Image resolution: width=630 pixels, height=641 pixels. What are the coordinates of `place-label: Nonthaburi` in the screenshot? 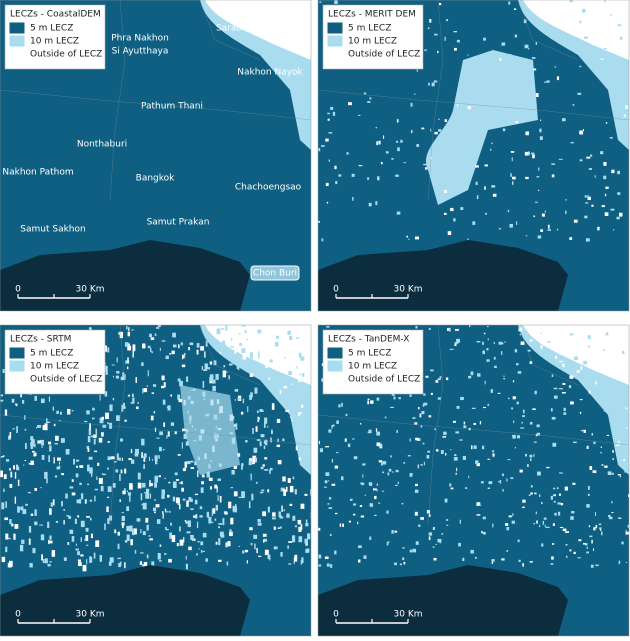 It's located at (102, 145).